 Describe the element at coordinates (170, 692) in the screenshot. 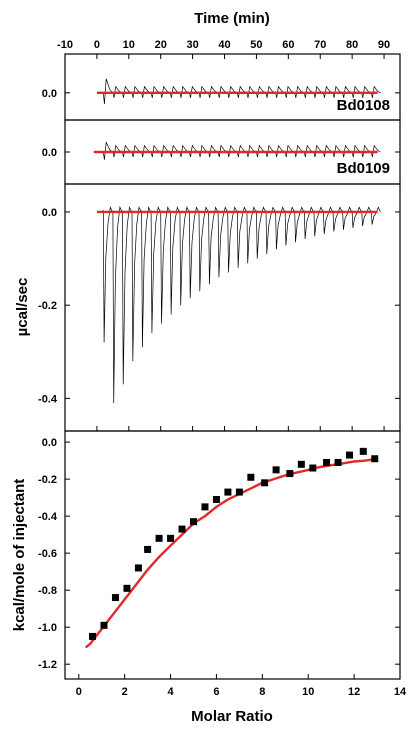

I see `x-tick-label: 4` at that location.